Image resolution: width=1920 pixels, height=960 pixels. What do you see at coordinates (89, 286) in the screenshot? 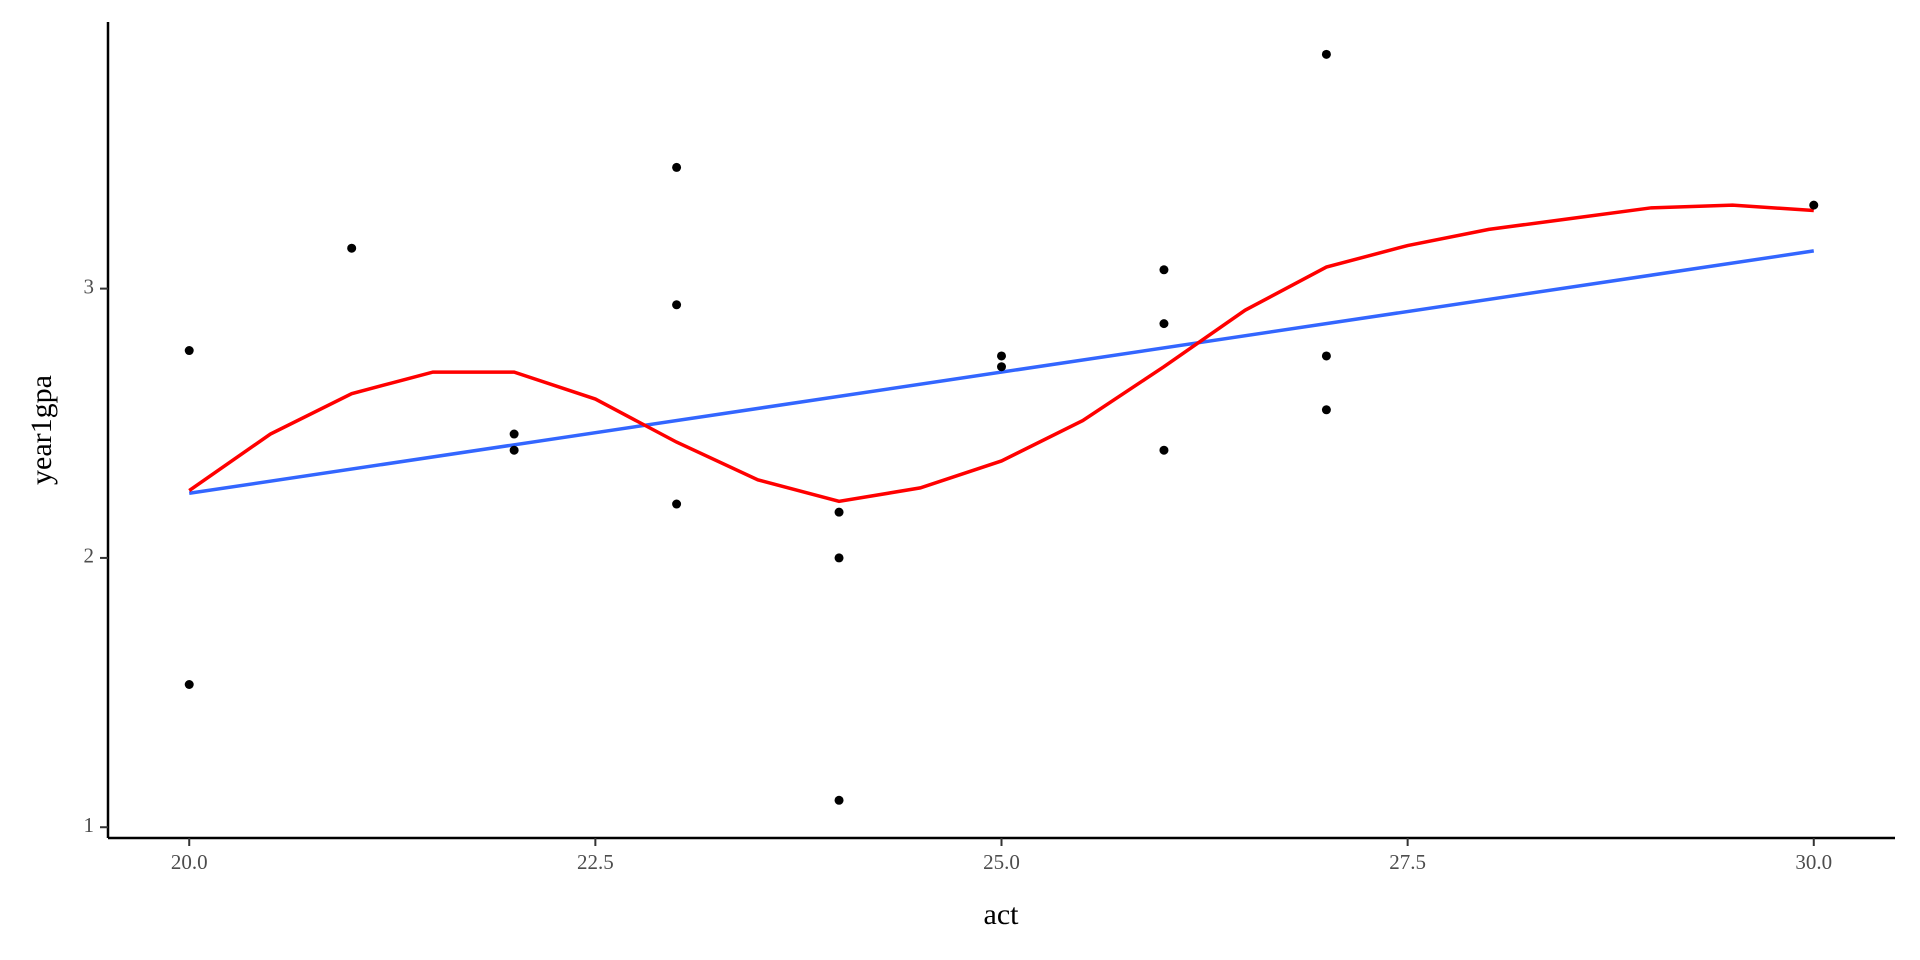
I see `y-tick-label: 3` at bounding box center [89, 286].